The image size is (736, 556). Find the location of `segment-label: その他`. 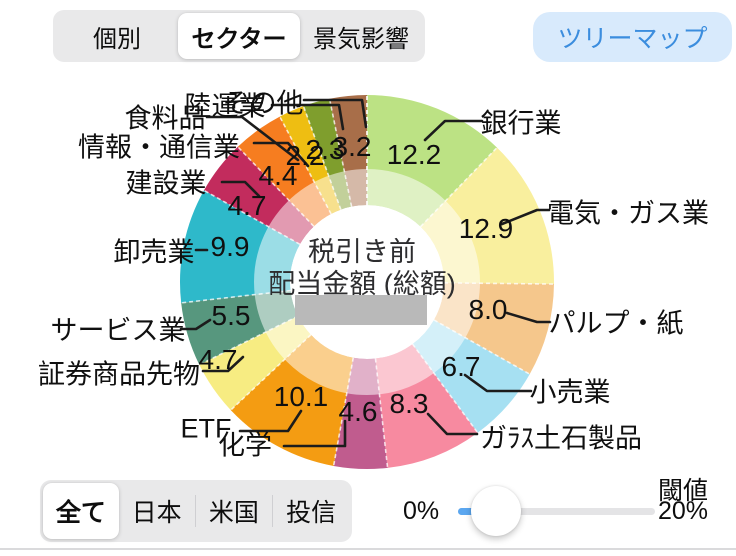

segment-label: その他 is located at coordinates (263, 103).